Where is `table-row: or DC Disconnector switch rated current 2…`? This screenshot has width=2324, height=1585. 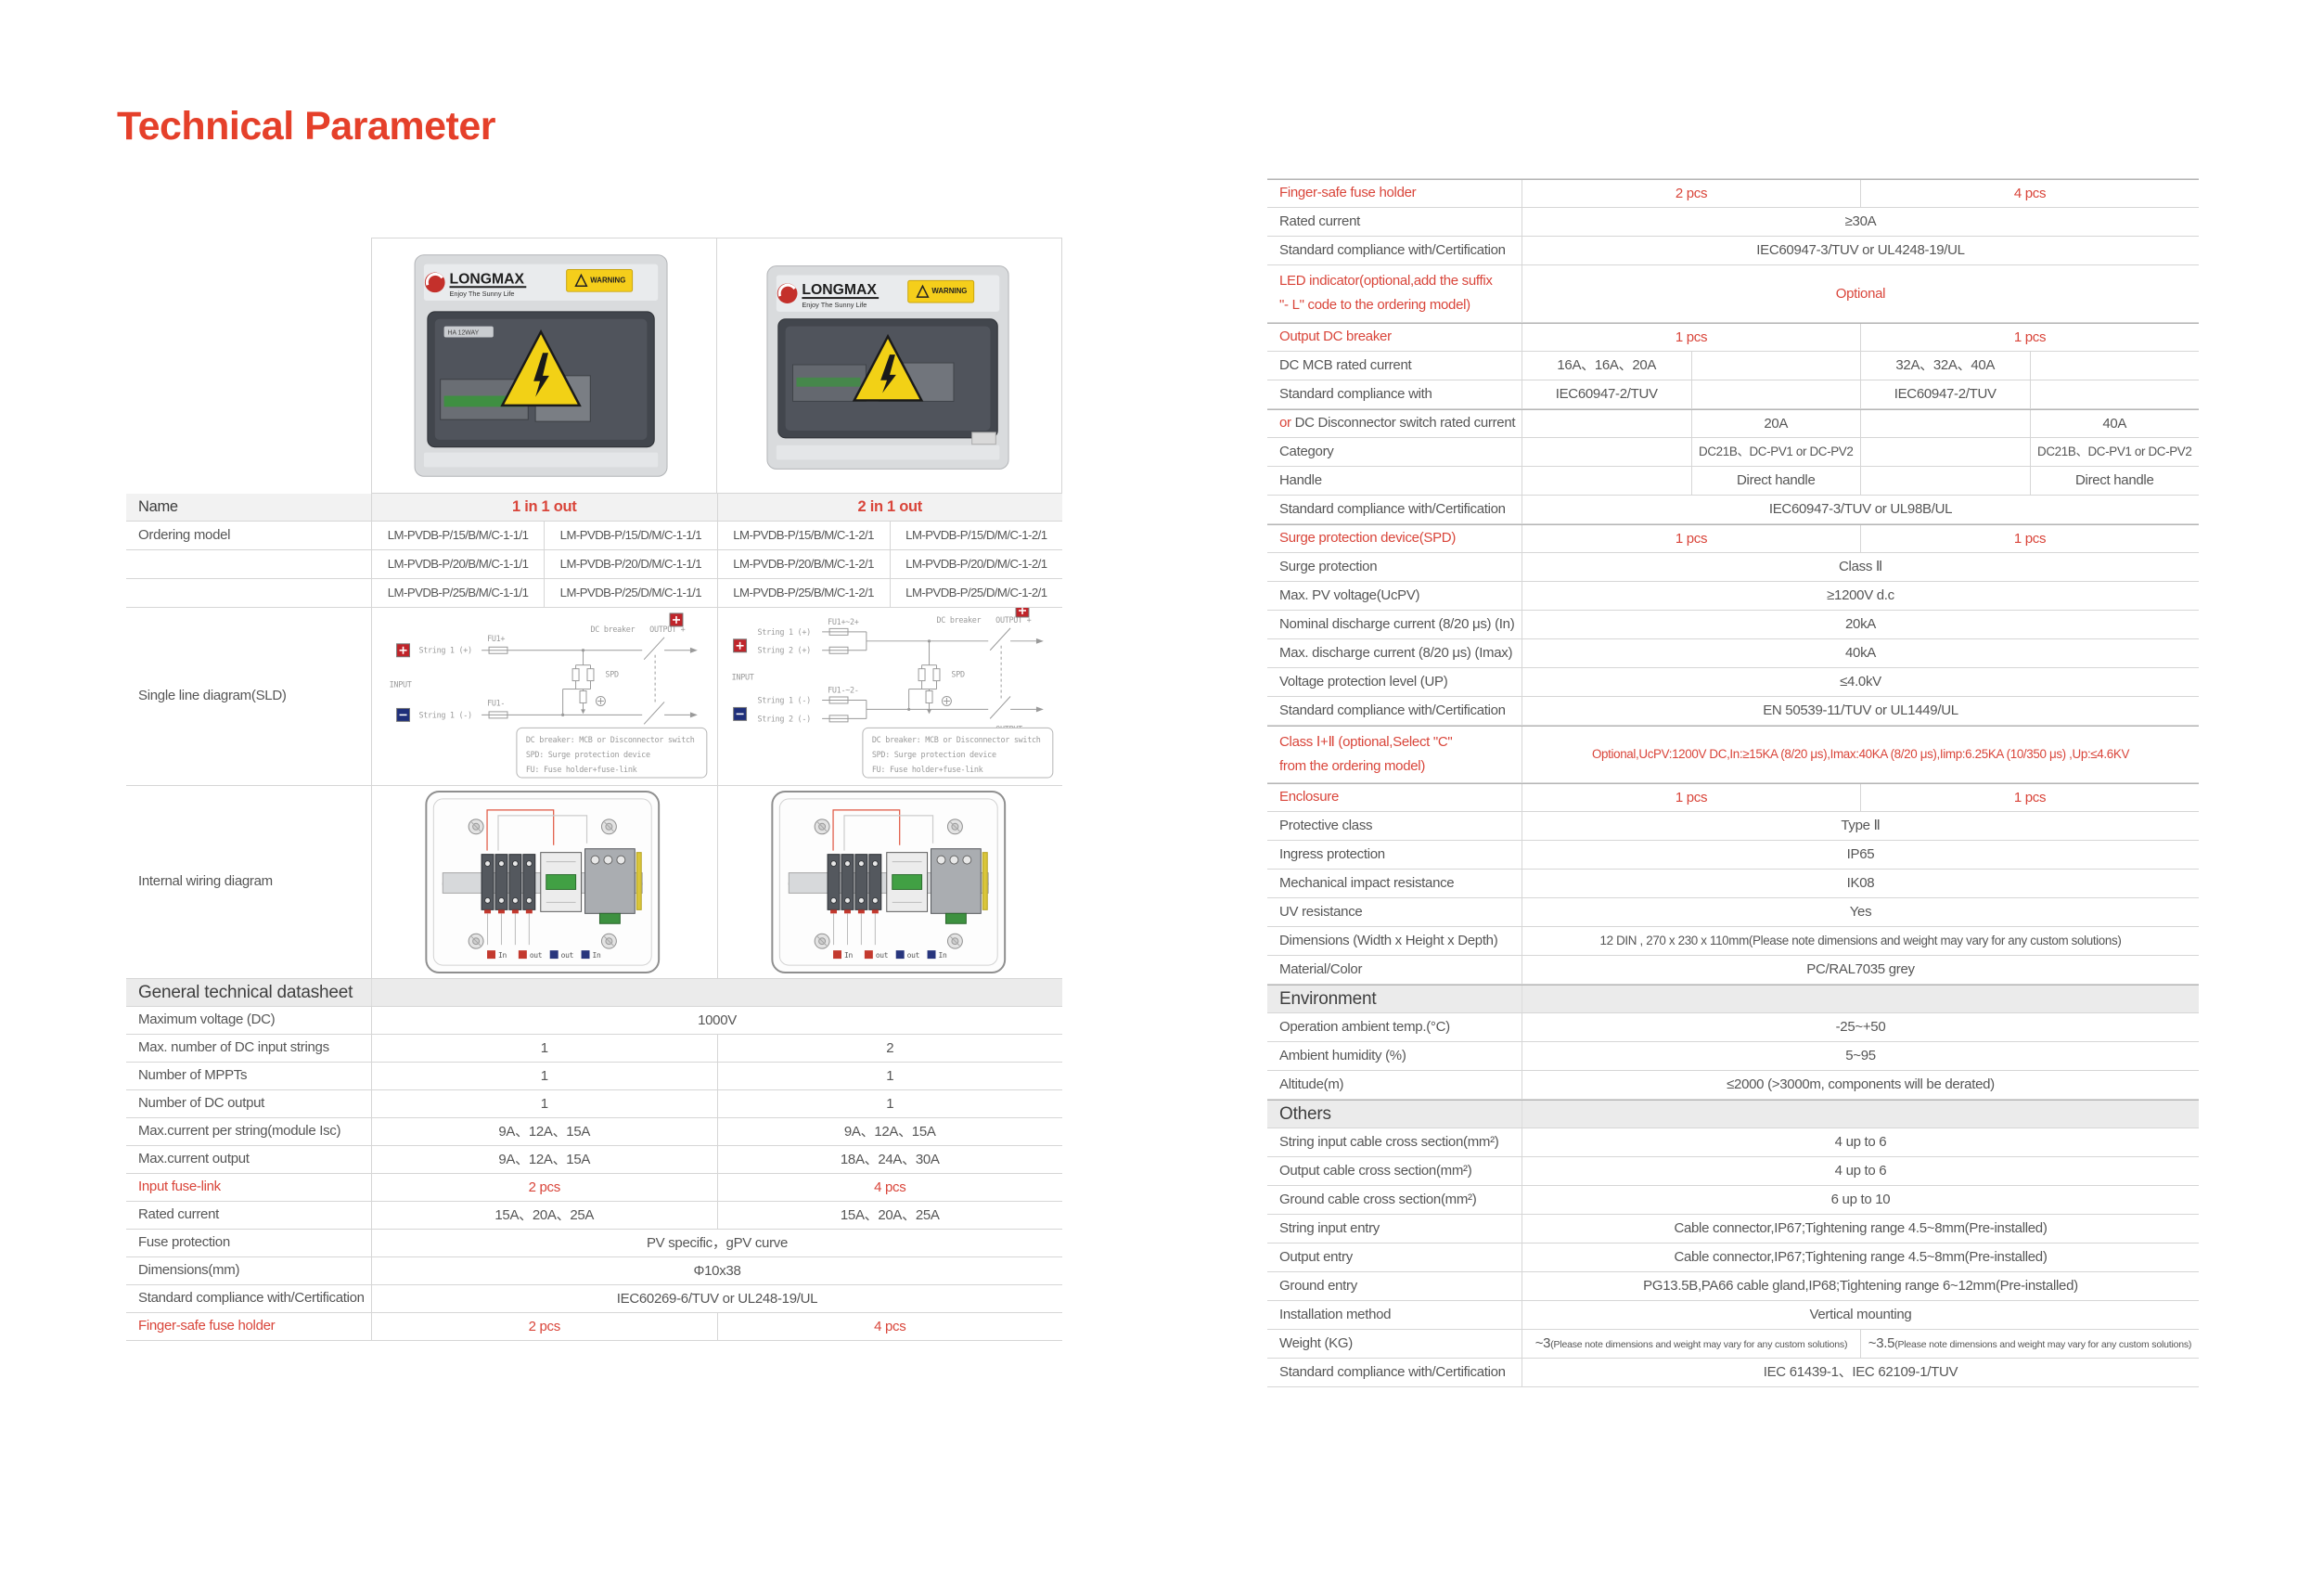 table-row: or DC Disconnector switch rated current 2… is located at coordinates (1733, 423).